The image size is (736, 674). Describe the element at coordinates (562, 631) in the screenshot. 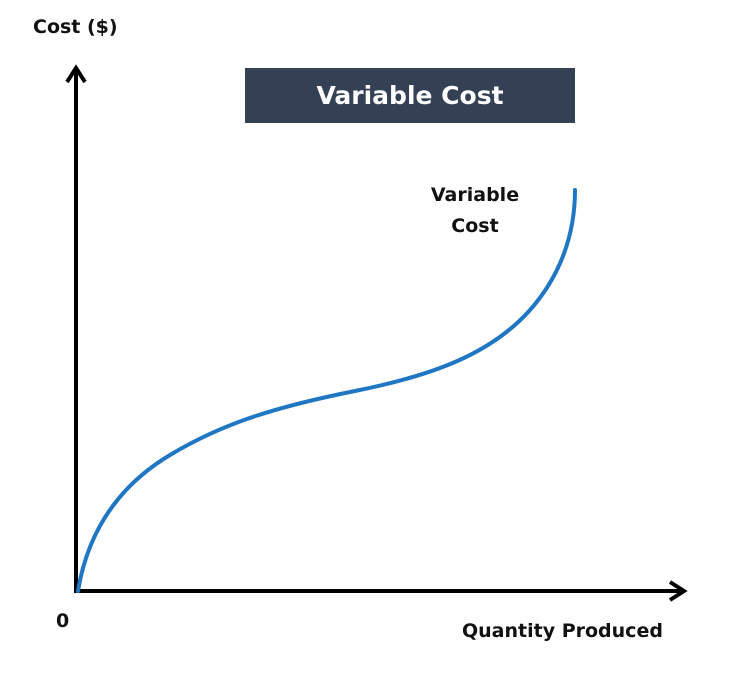

I see `x-axis-label: Quantity Produced` at that location.